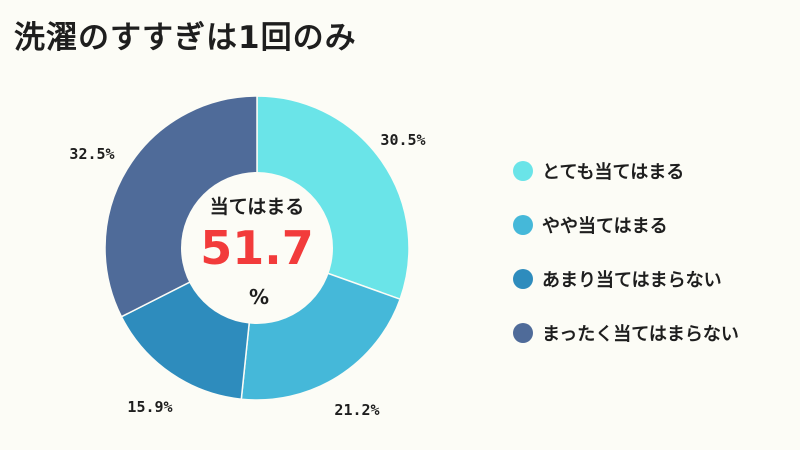  I want to click on center-value: 51.7, so click(257, 248).